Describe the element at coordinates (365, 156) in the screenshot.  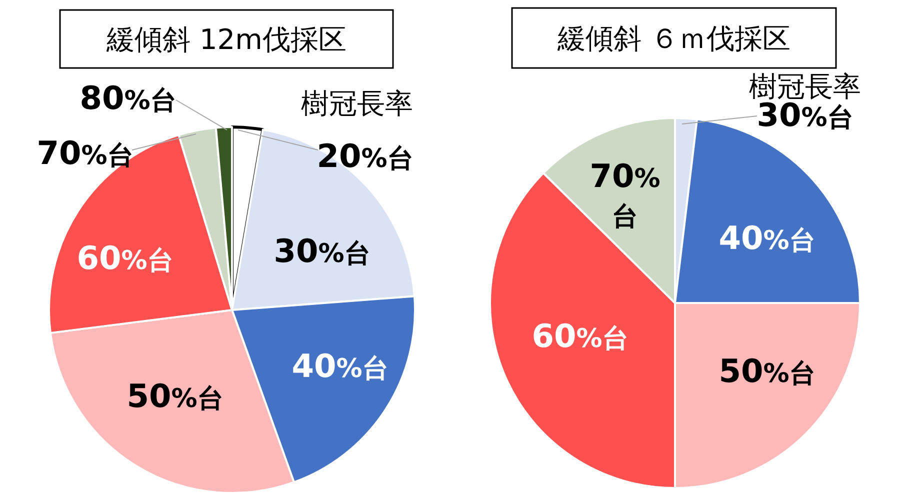
I see `slice-label: 20%台` at that location.